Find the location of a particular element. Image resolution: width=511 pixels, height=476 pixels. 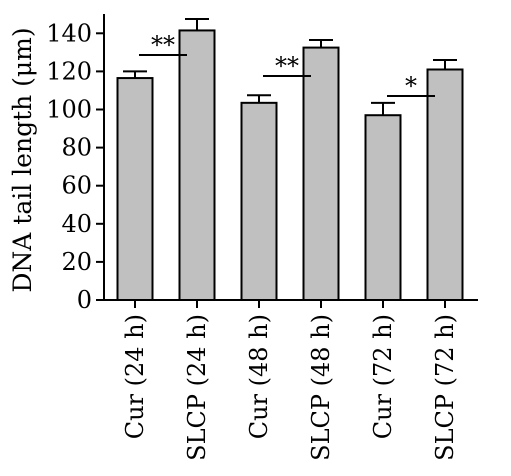

x-tick-label: Cur (48 h) is located at coordinates (259, 376).